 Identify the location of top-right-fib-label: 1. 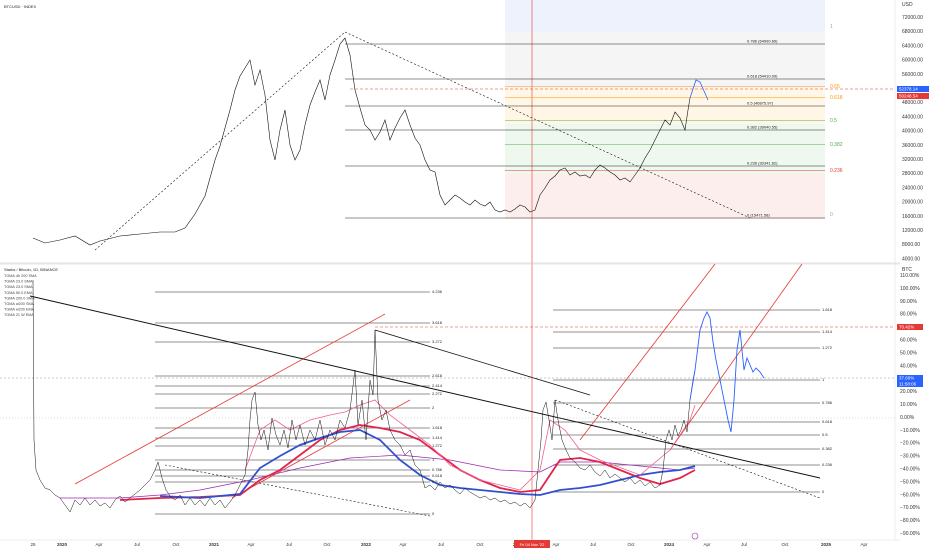
(831, 27).